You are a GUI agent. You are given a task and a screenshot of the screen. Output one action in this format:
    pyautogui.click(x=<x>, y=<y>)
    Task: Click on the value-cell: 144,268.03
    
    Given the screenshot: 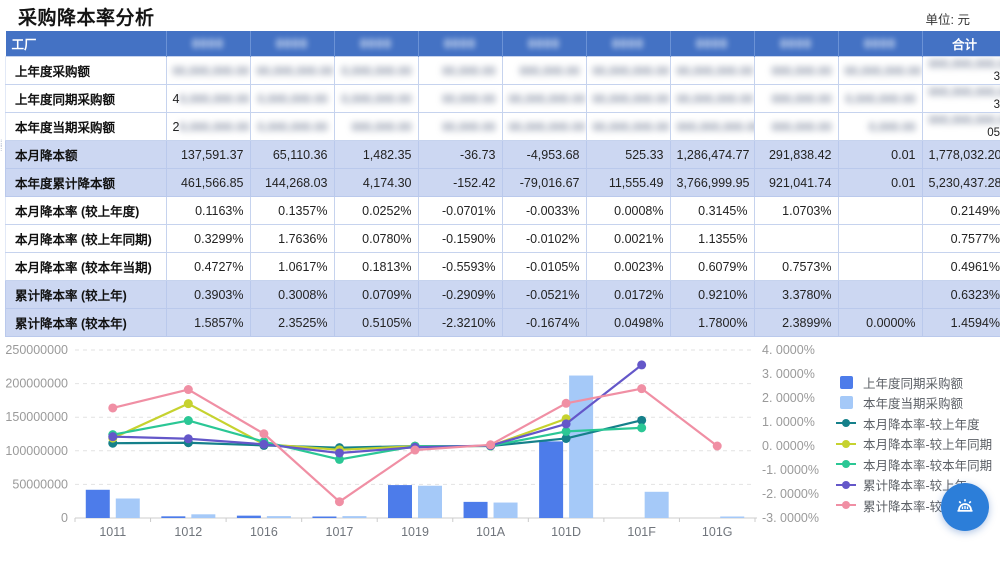 What is the action you would take?
    pyautogui.click(x=292, y=182)
    